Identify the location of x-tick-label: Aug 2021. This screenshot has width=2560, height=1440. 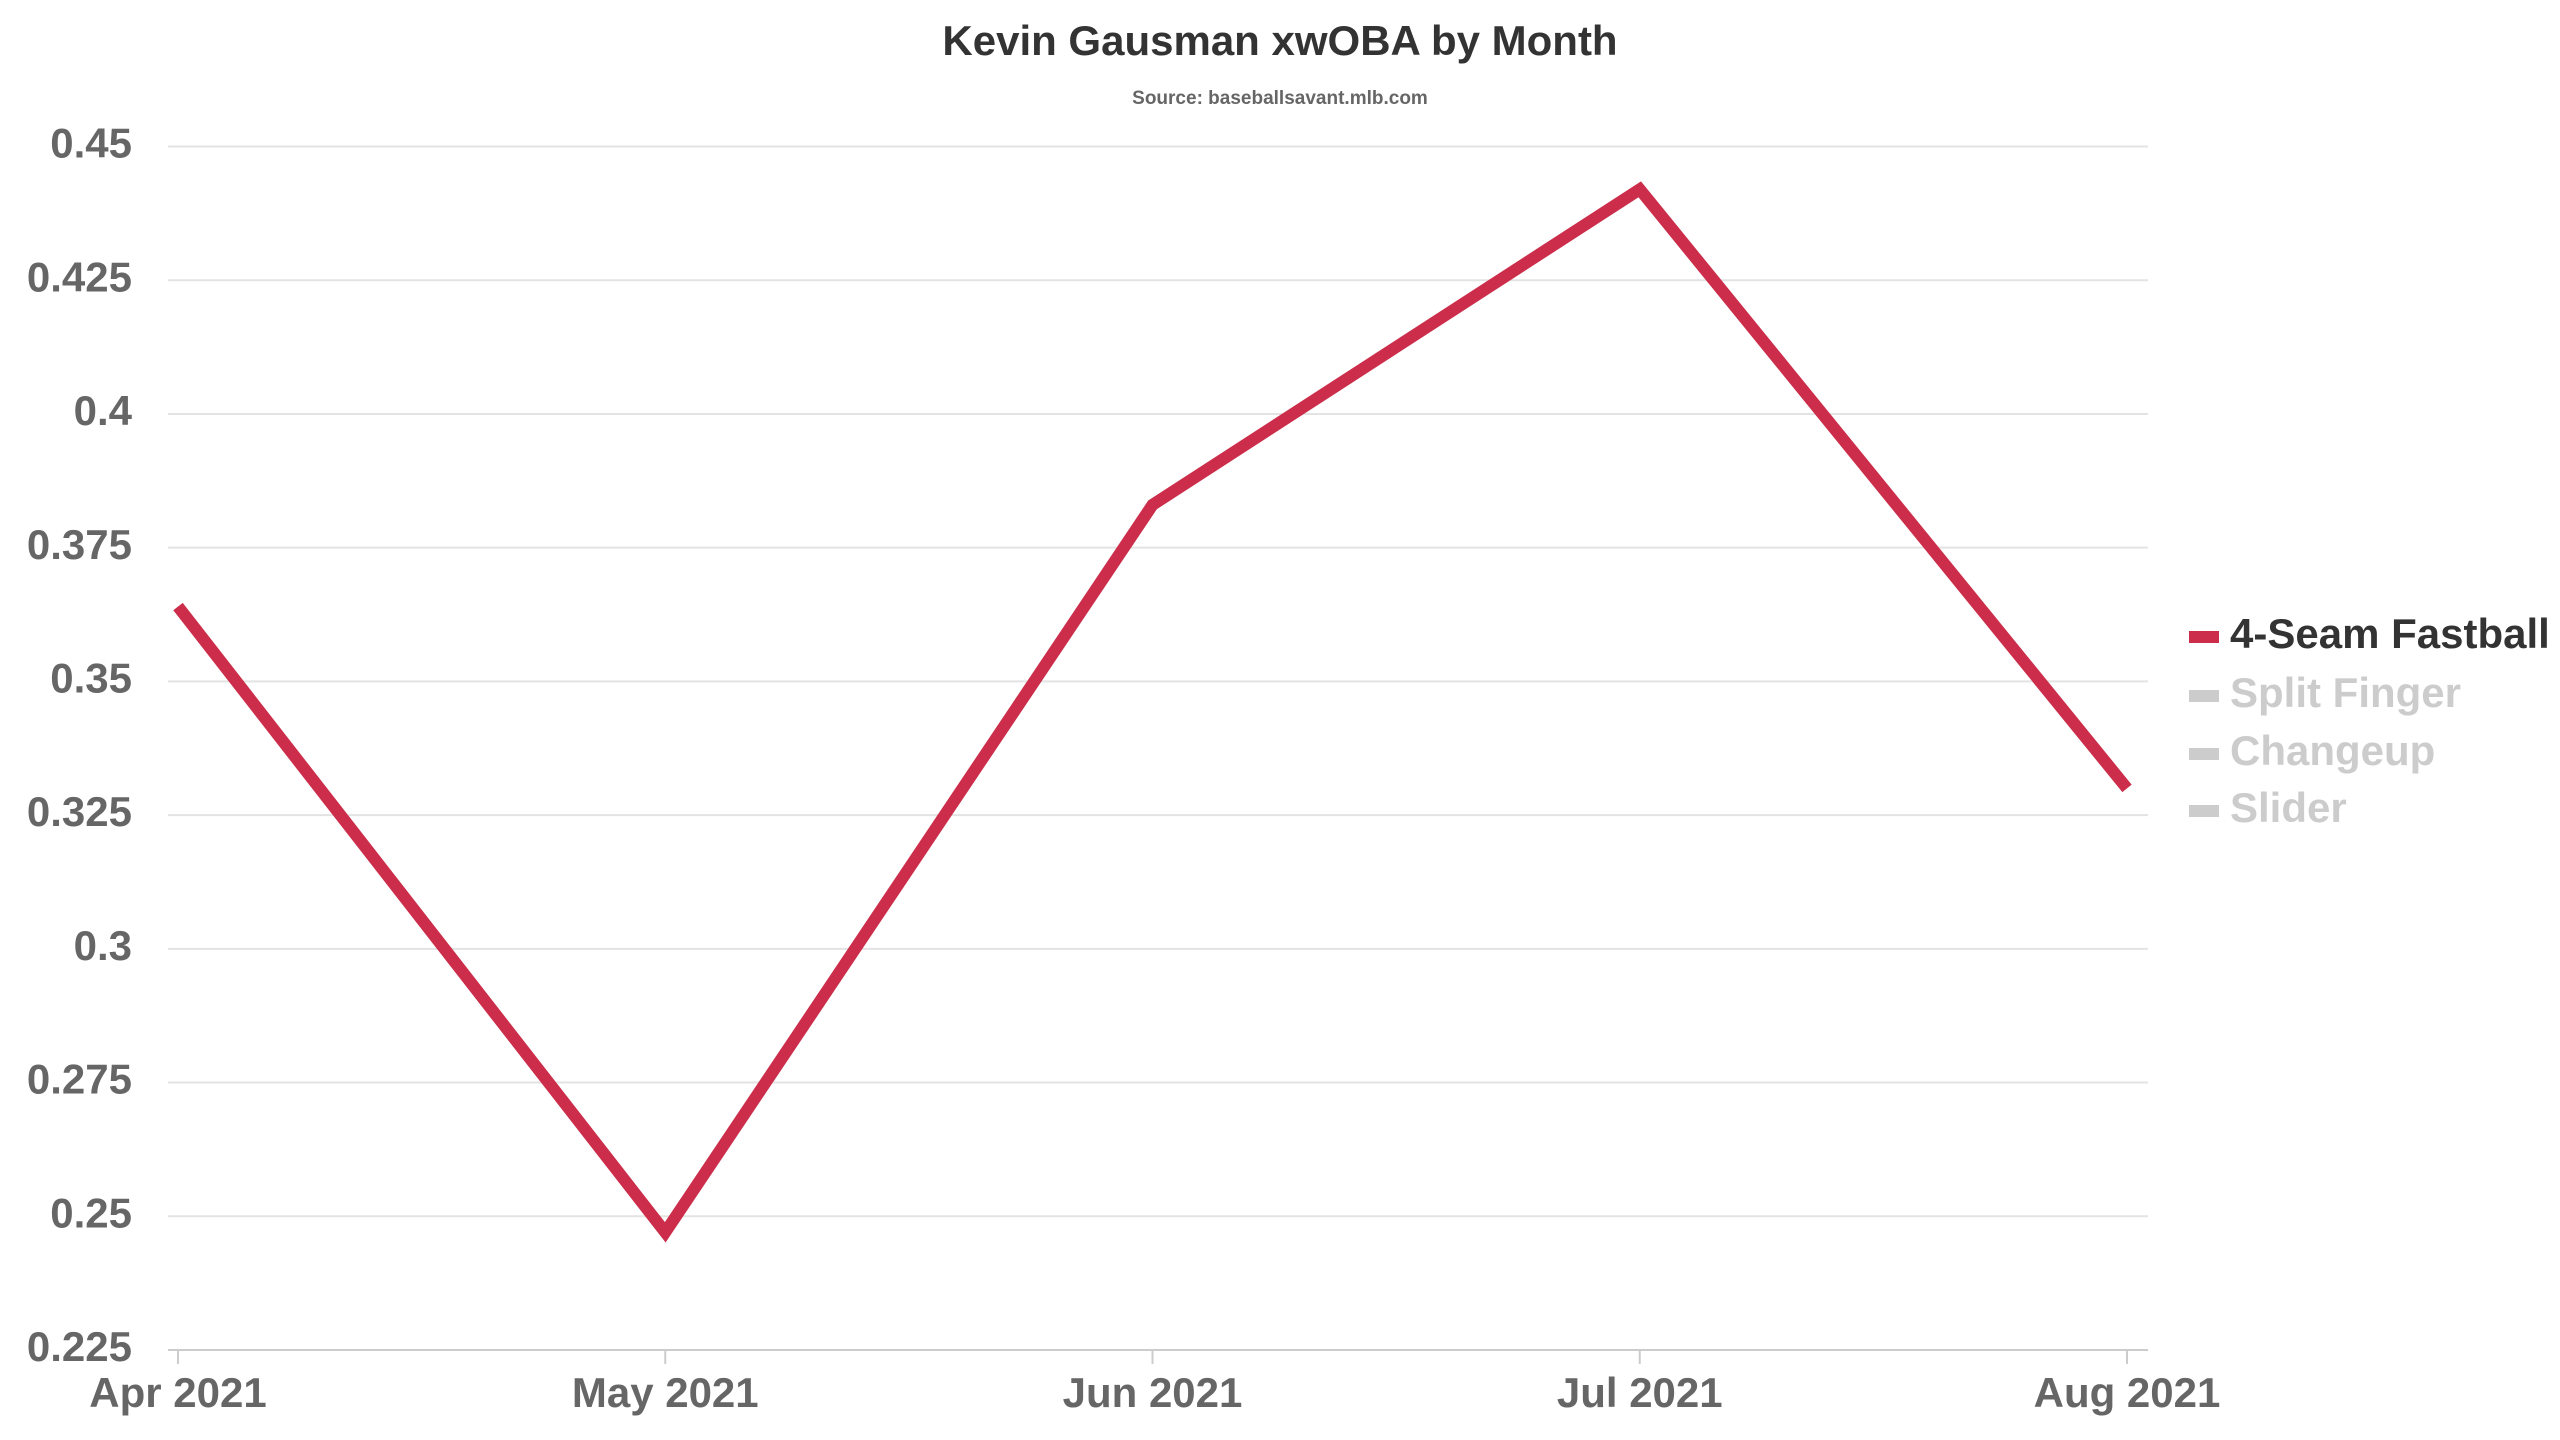
(2127, 1392).